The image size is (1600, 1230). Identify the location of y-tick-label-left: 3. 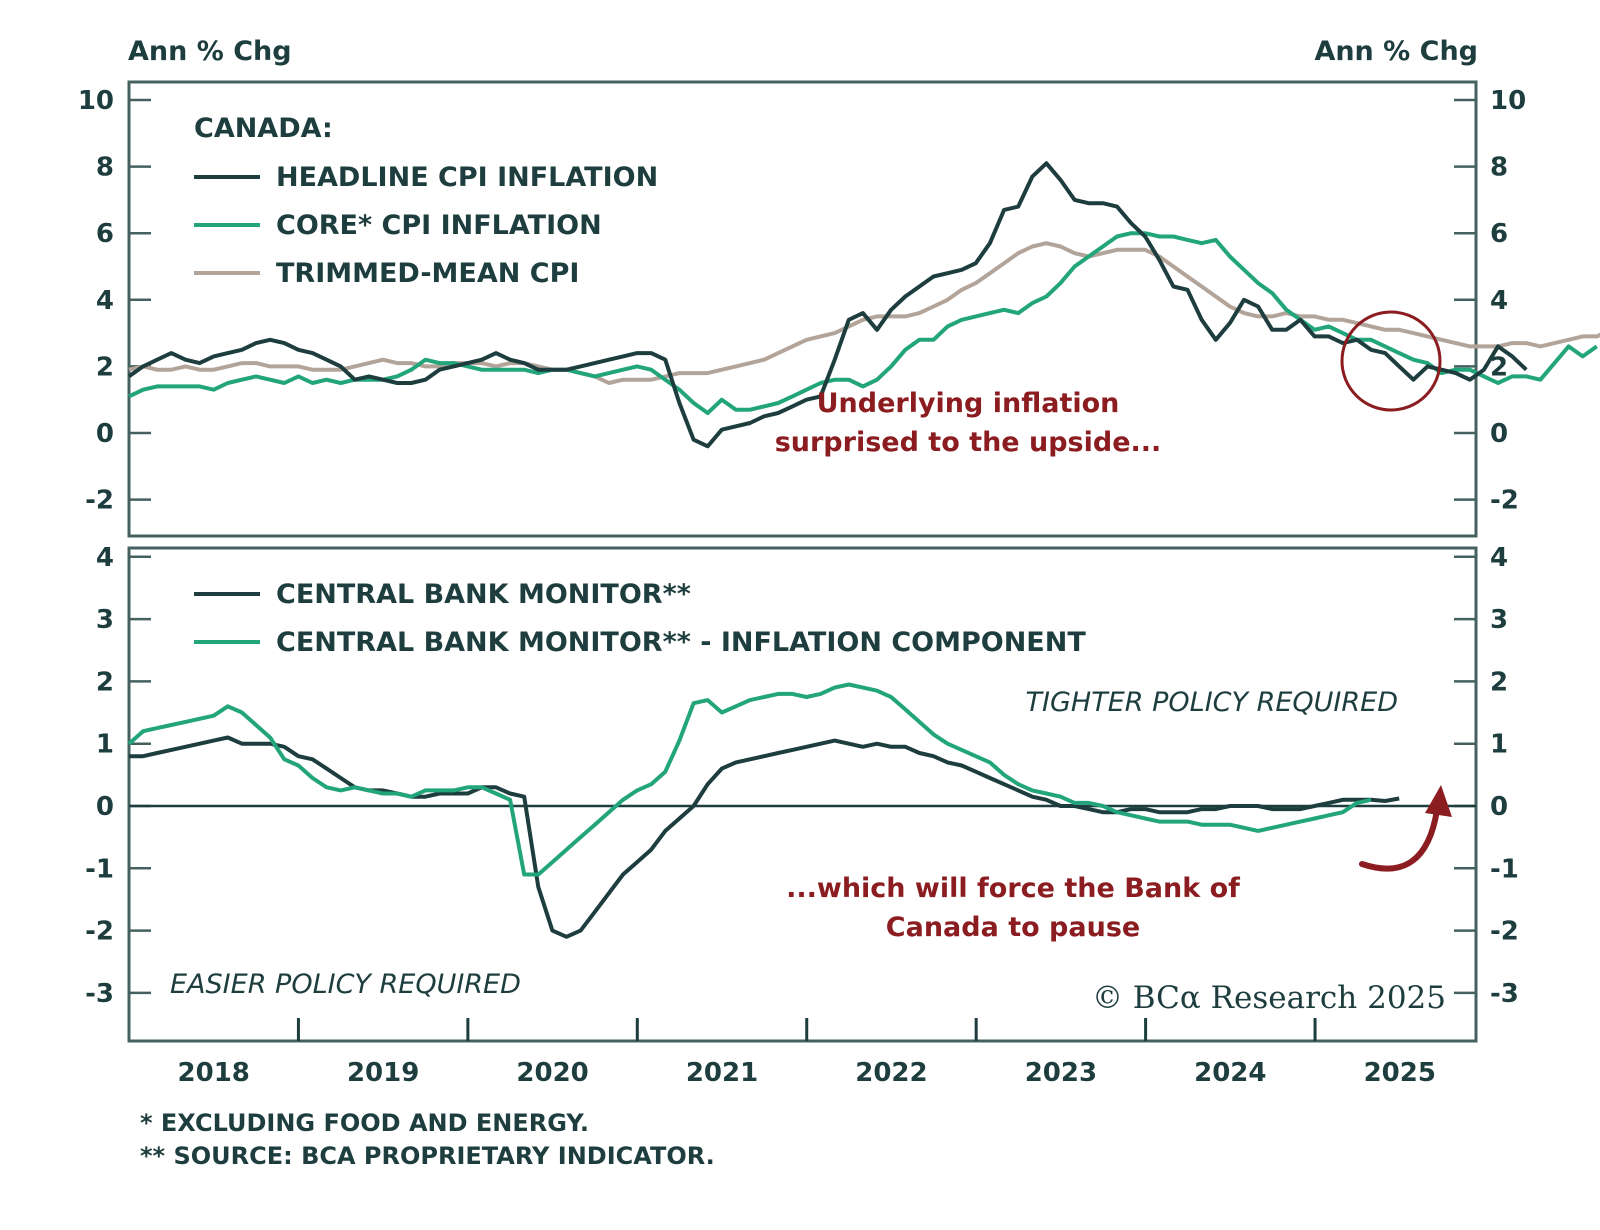
(105, 620).